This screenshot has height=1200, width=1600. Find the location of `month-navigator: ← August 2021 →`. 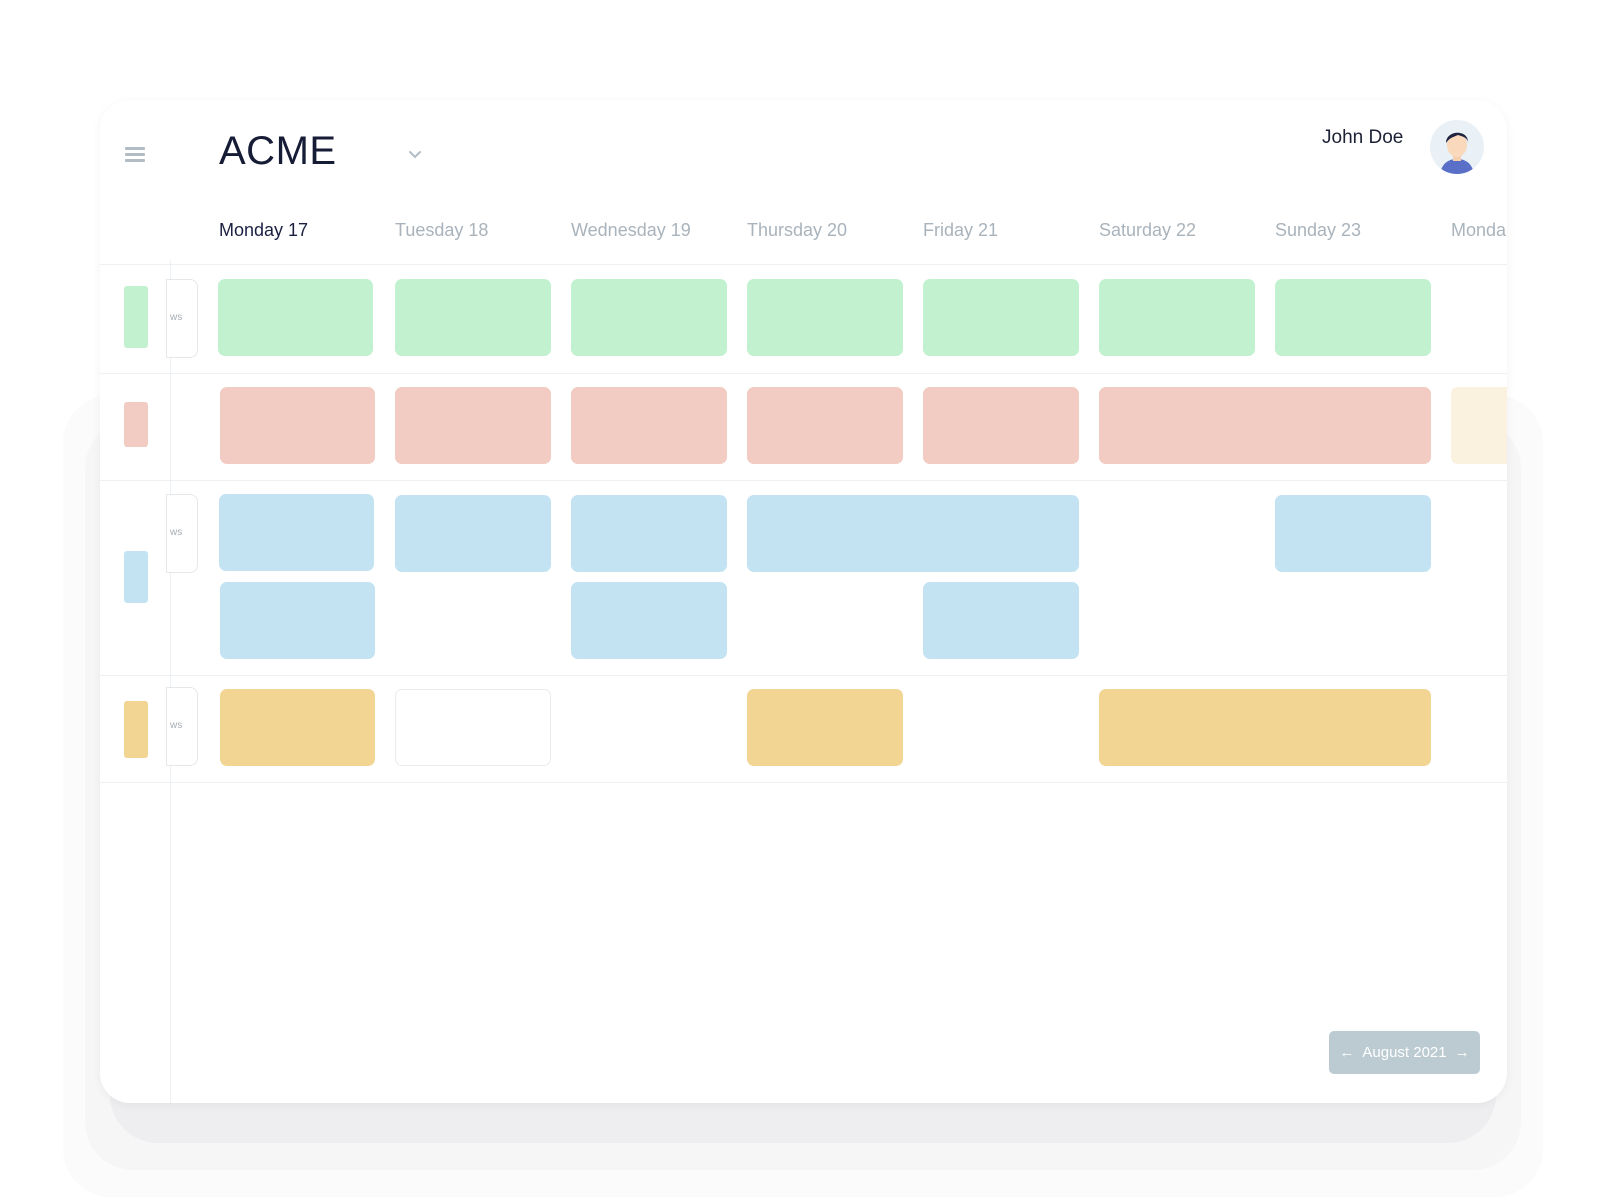

month-navigator: ← August 2021 → is located at coordinates (1404, 1052).